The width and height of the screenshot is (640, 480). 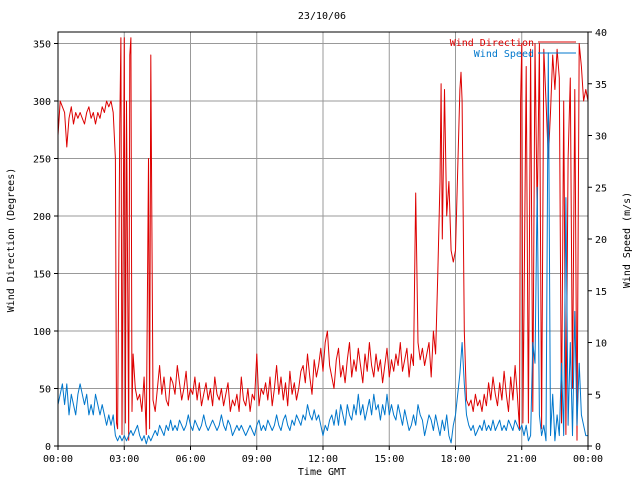 I want to click on y-left-tick-label: 350, so click(x=42, y=45).